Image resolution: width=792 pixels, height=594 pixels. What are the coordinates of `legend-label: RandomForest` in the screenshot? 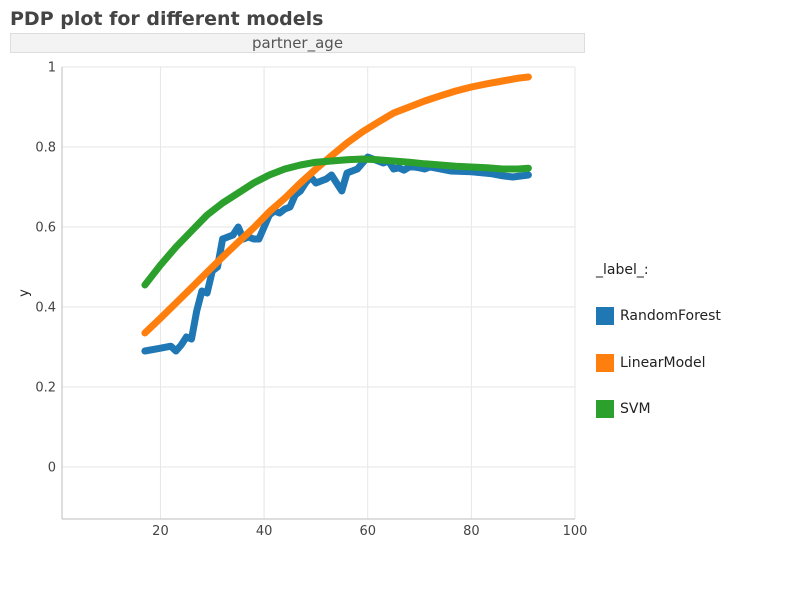 It's located at (670, 316).